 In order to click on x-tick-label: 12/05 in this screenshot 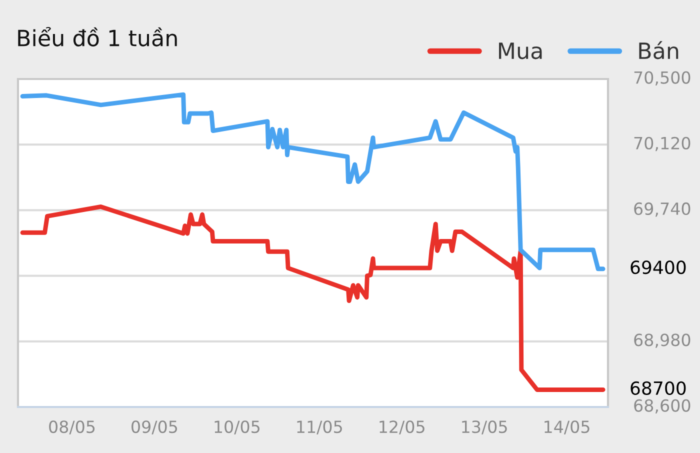, I will do `click(402, 427)`.